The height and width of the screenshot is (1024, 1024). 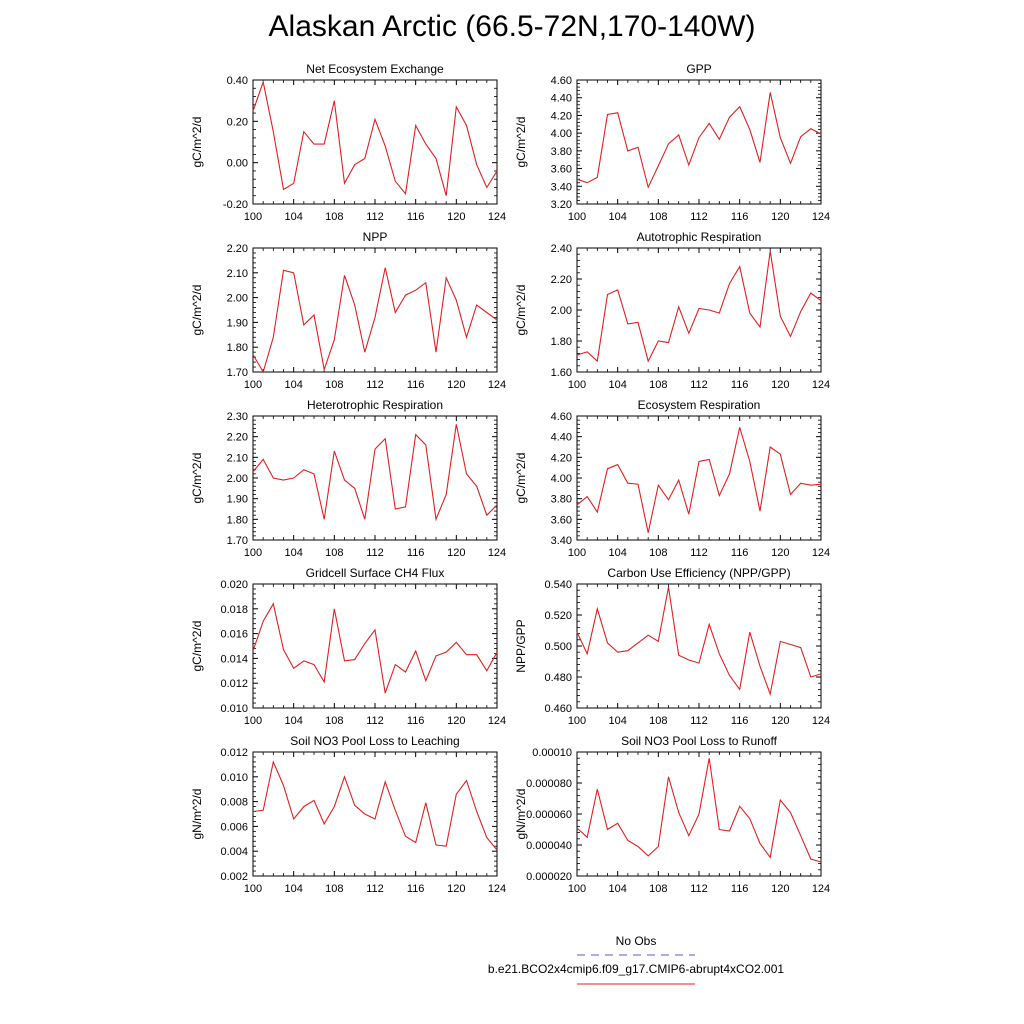 What do you see at coordinates (558, 647) in the screenshot?
I see `y-tick-label: 0.500` at bounding box center [558, 647].